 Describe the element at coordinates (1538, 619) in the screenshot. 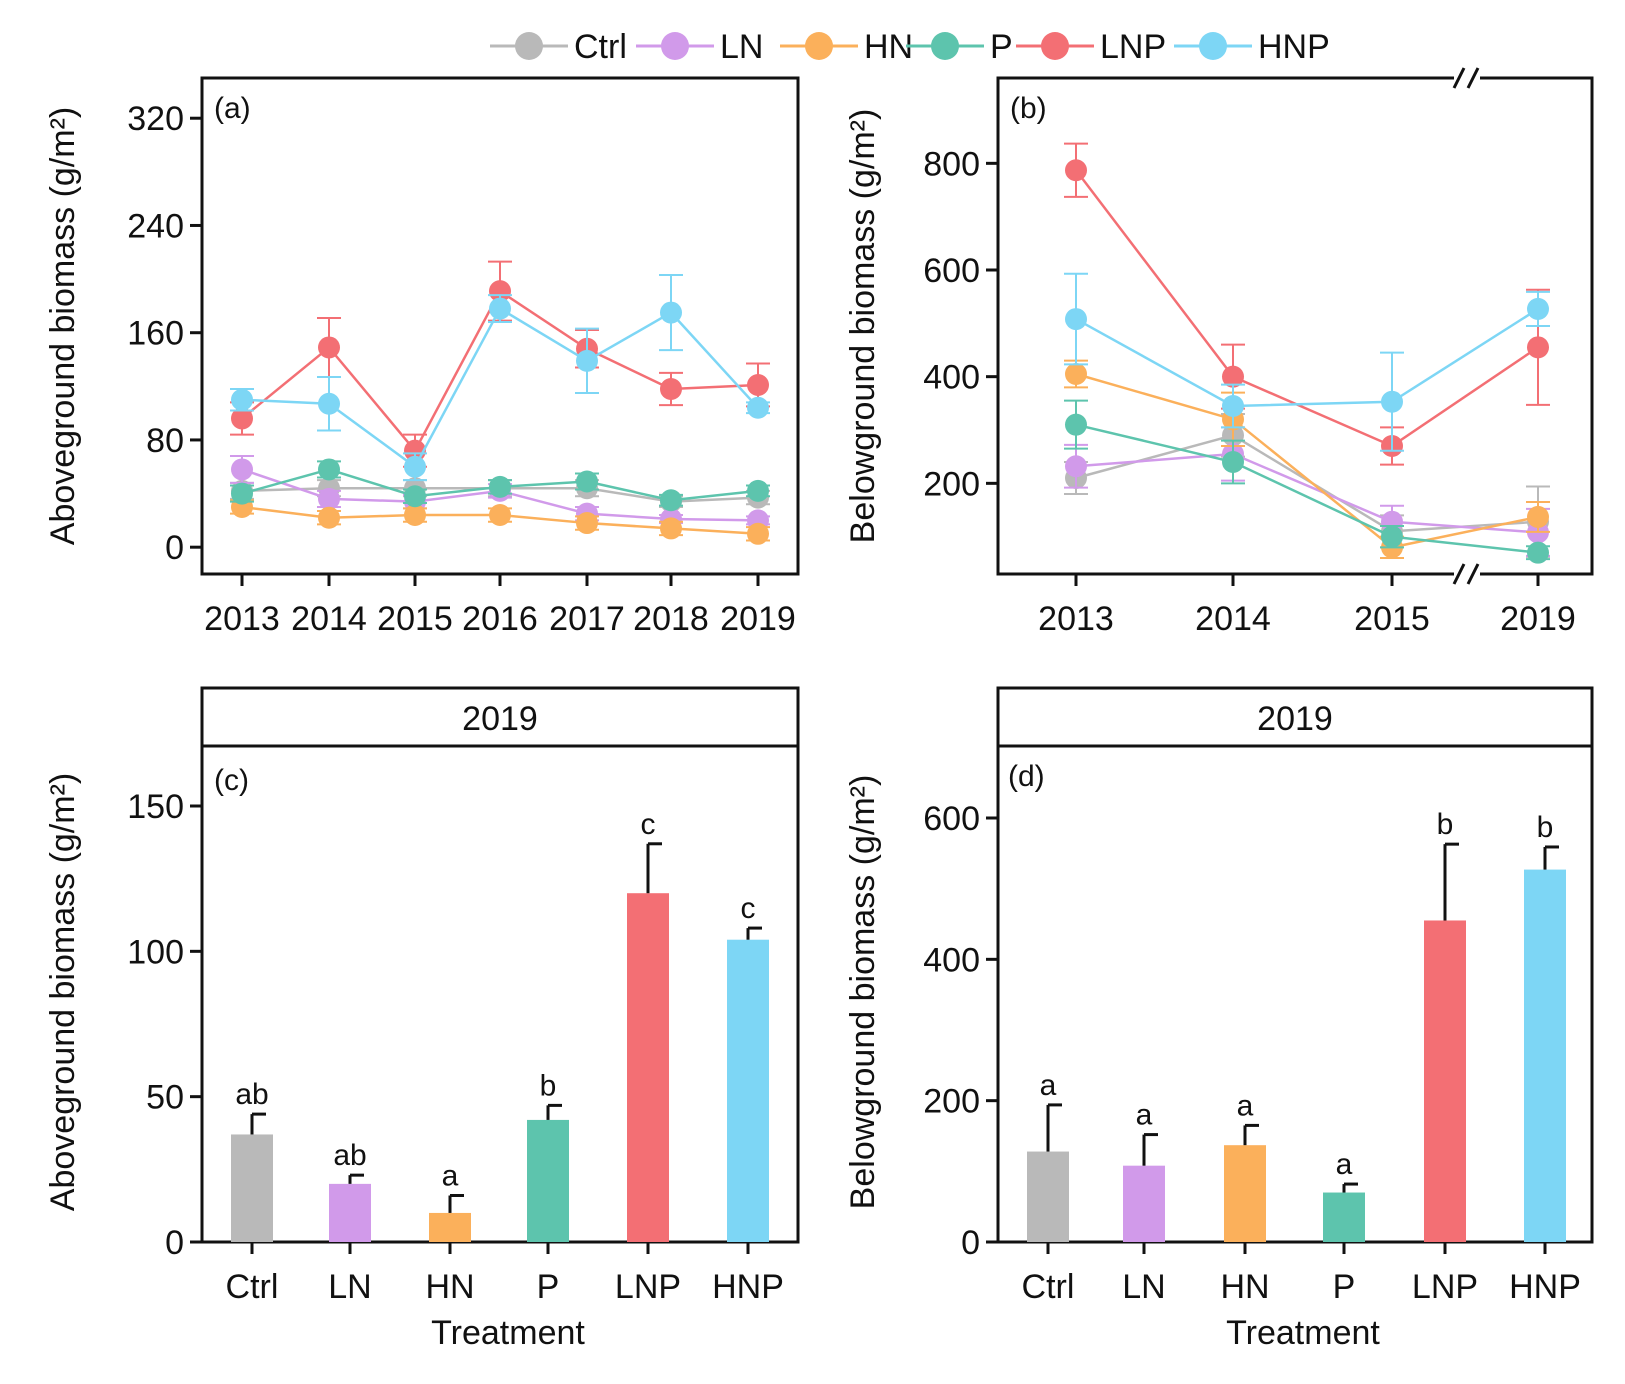

I see `xtick-label-b: 2019` at that location.